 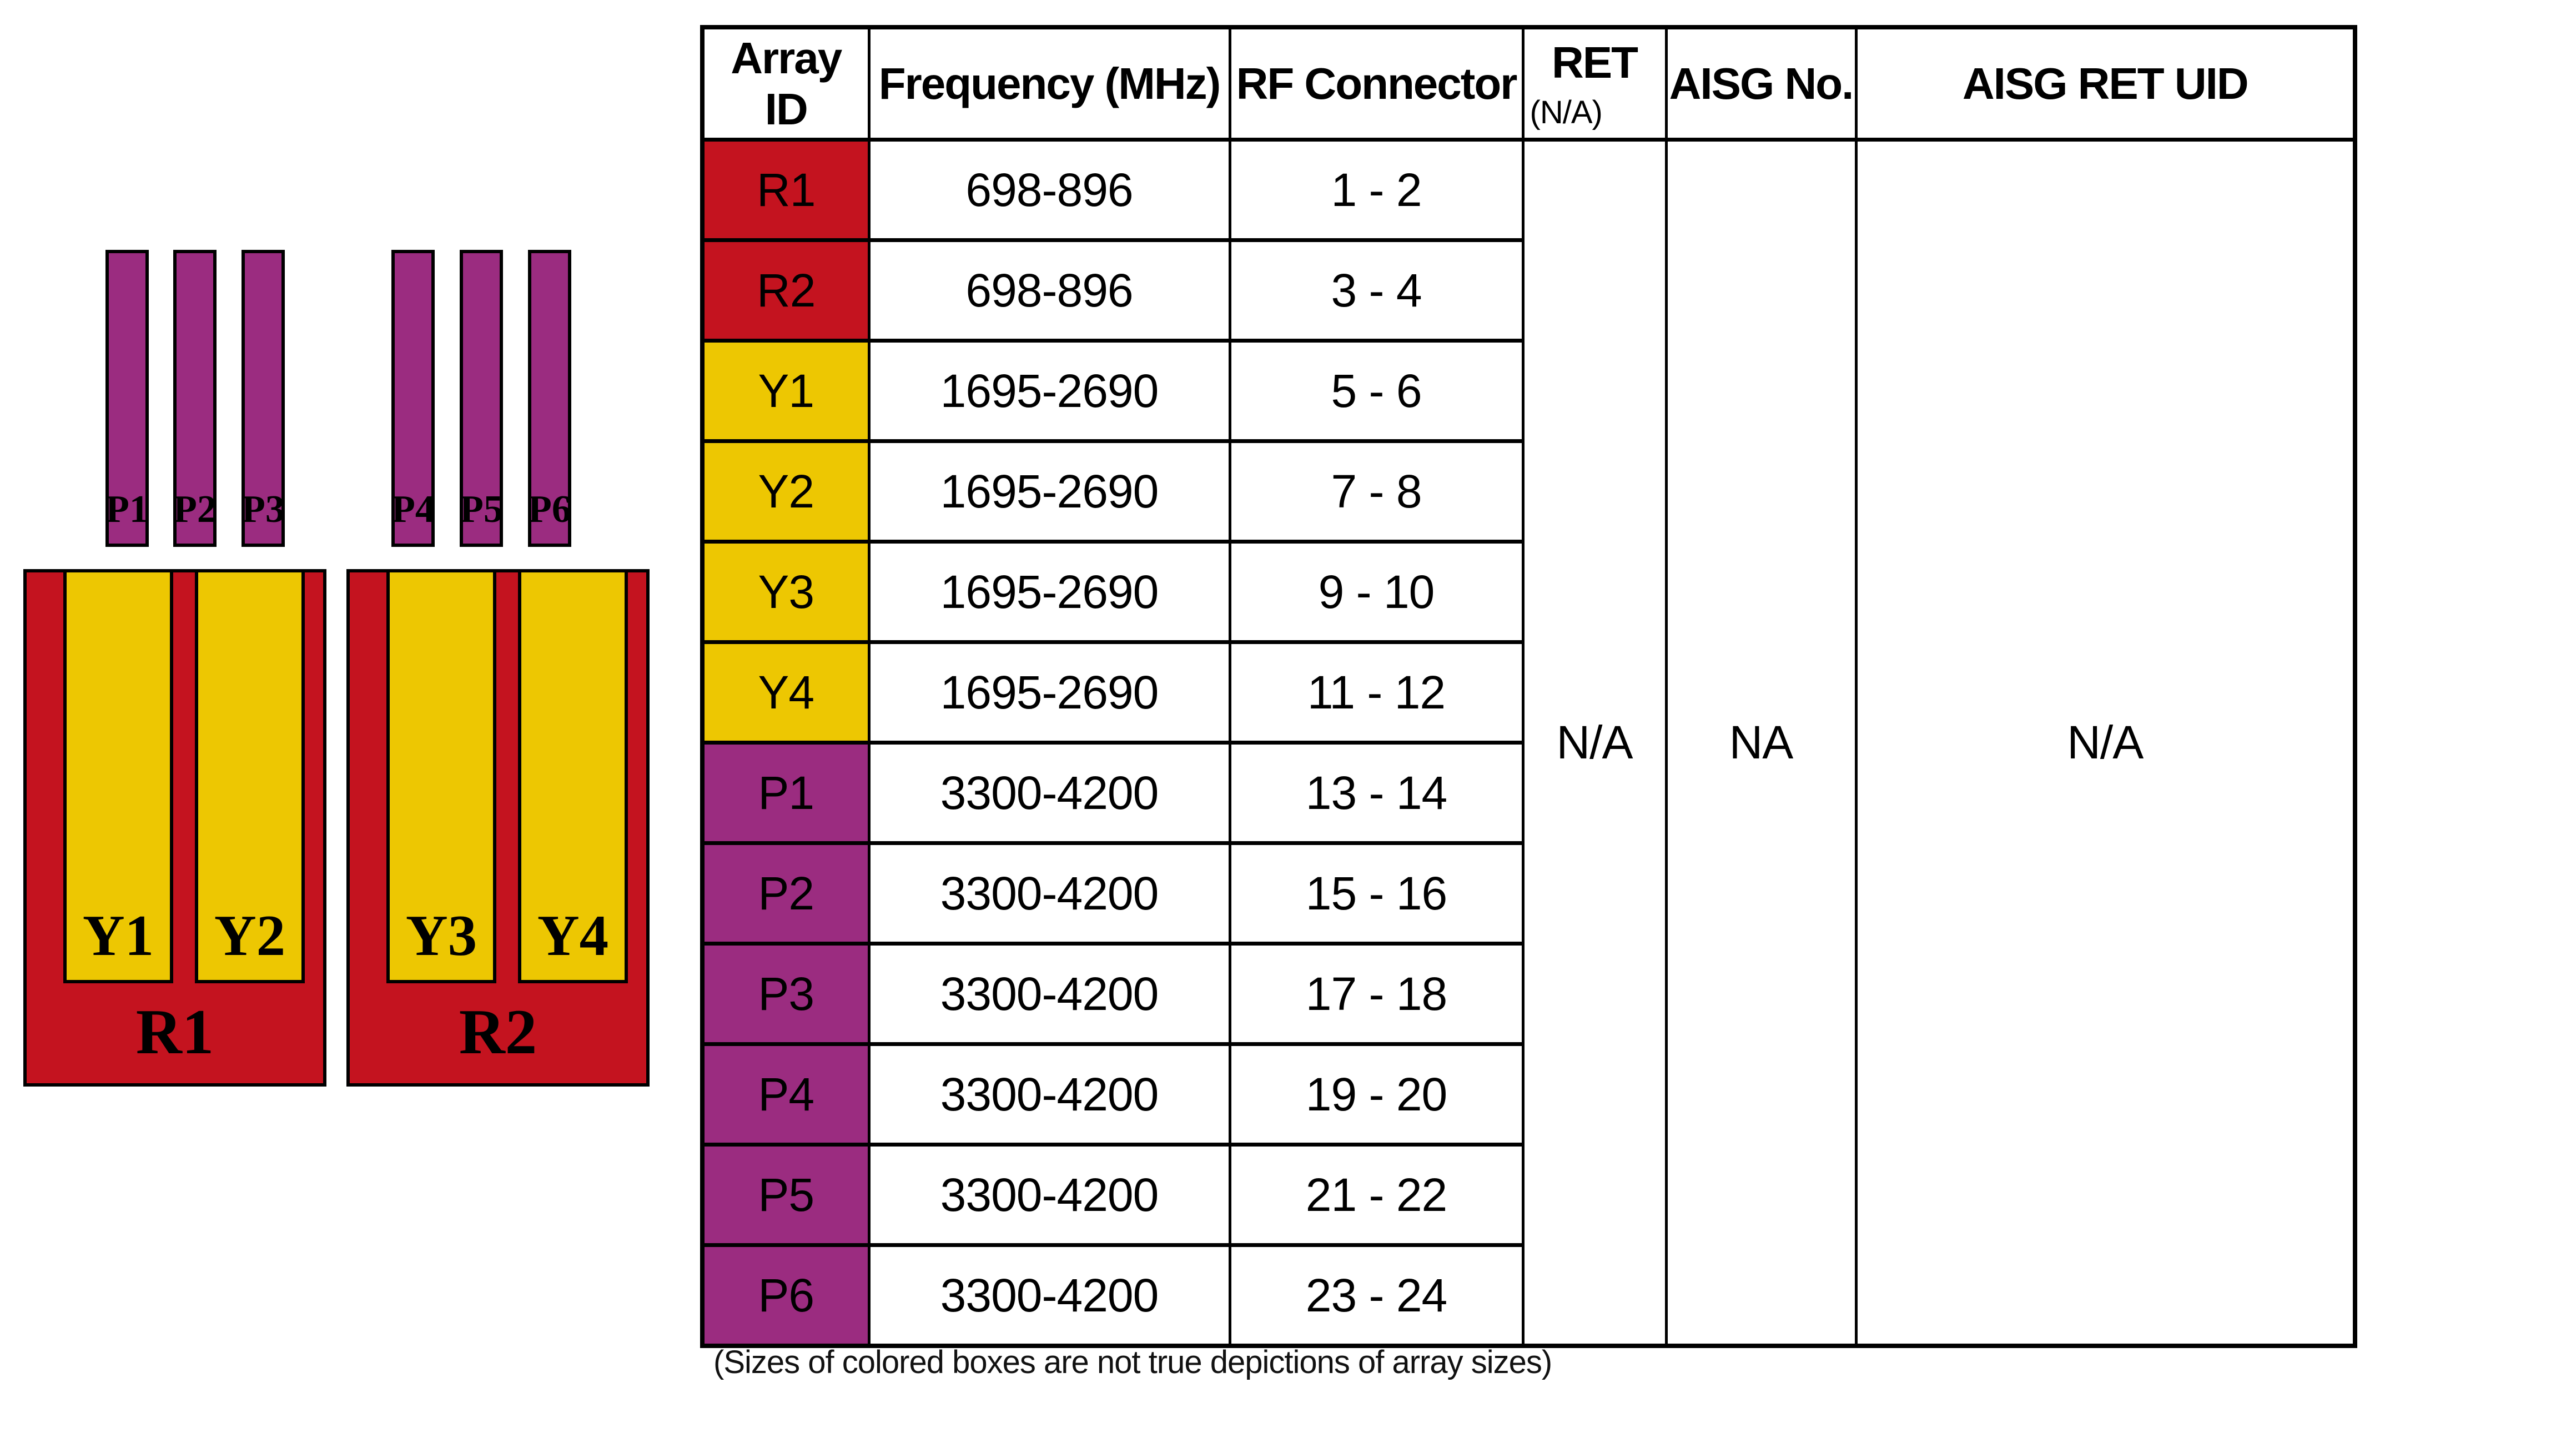 I want to click on header-ret-subtitle: (N/A), so click(x=1567, y=112).